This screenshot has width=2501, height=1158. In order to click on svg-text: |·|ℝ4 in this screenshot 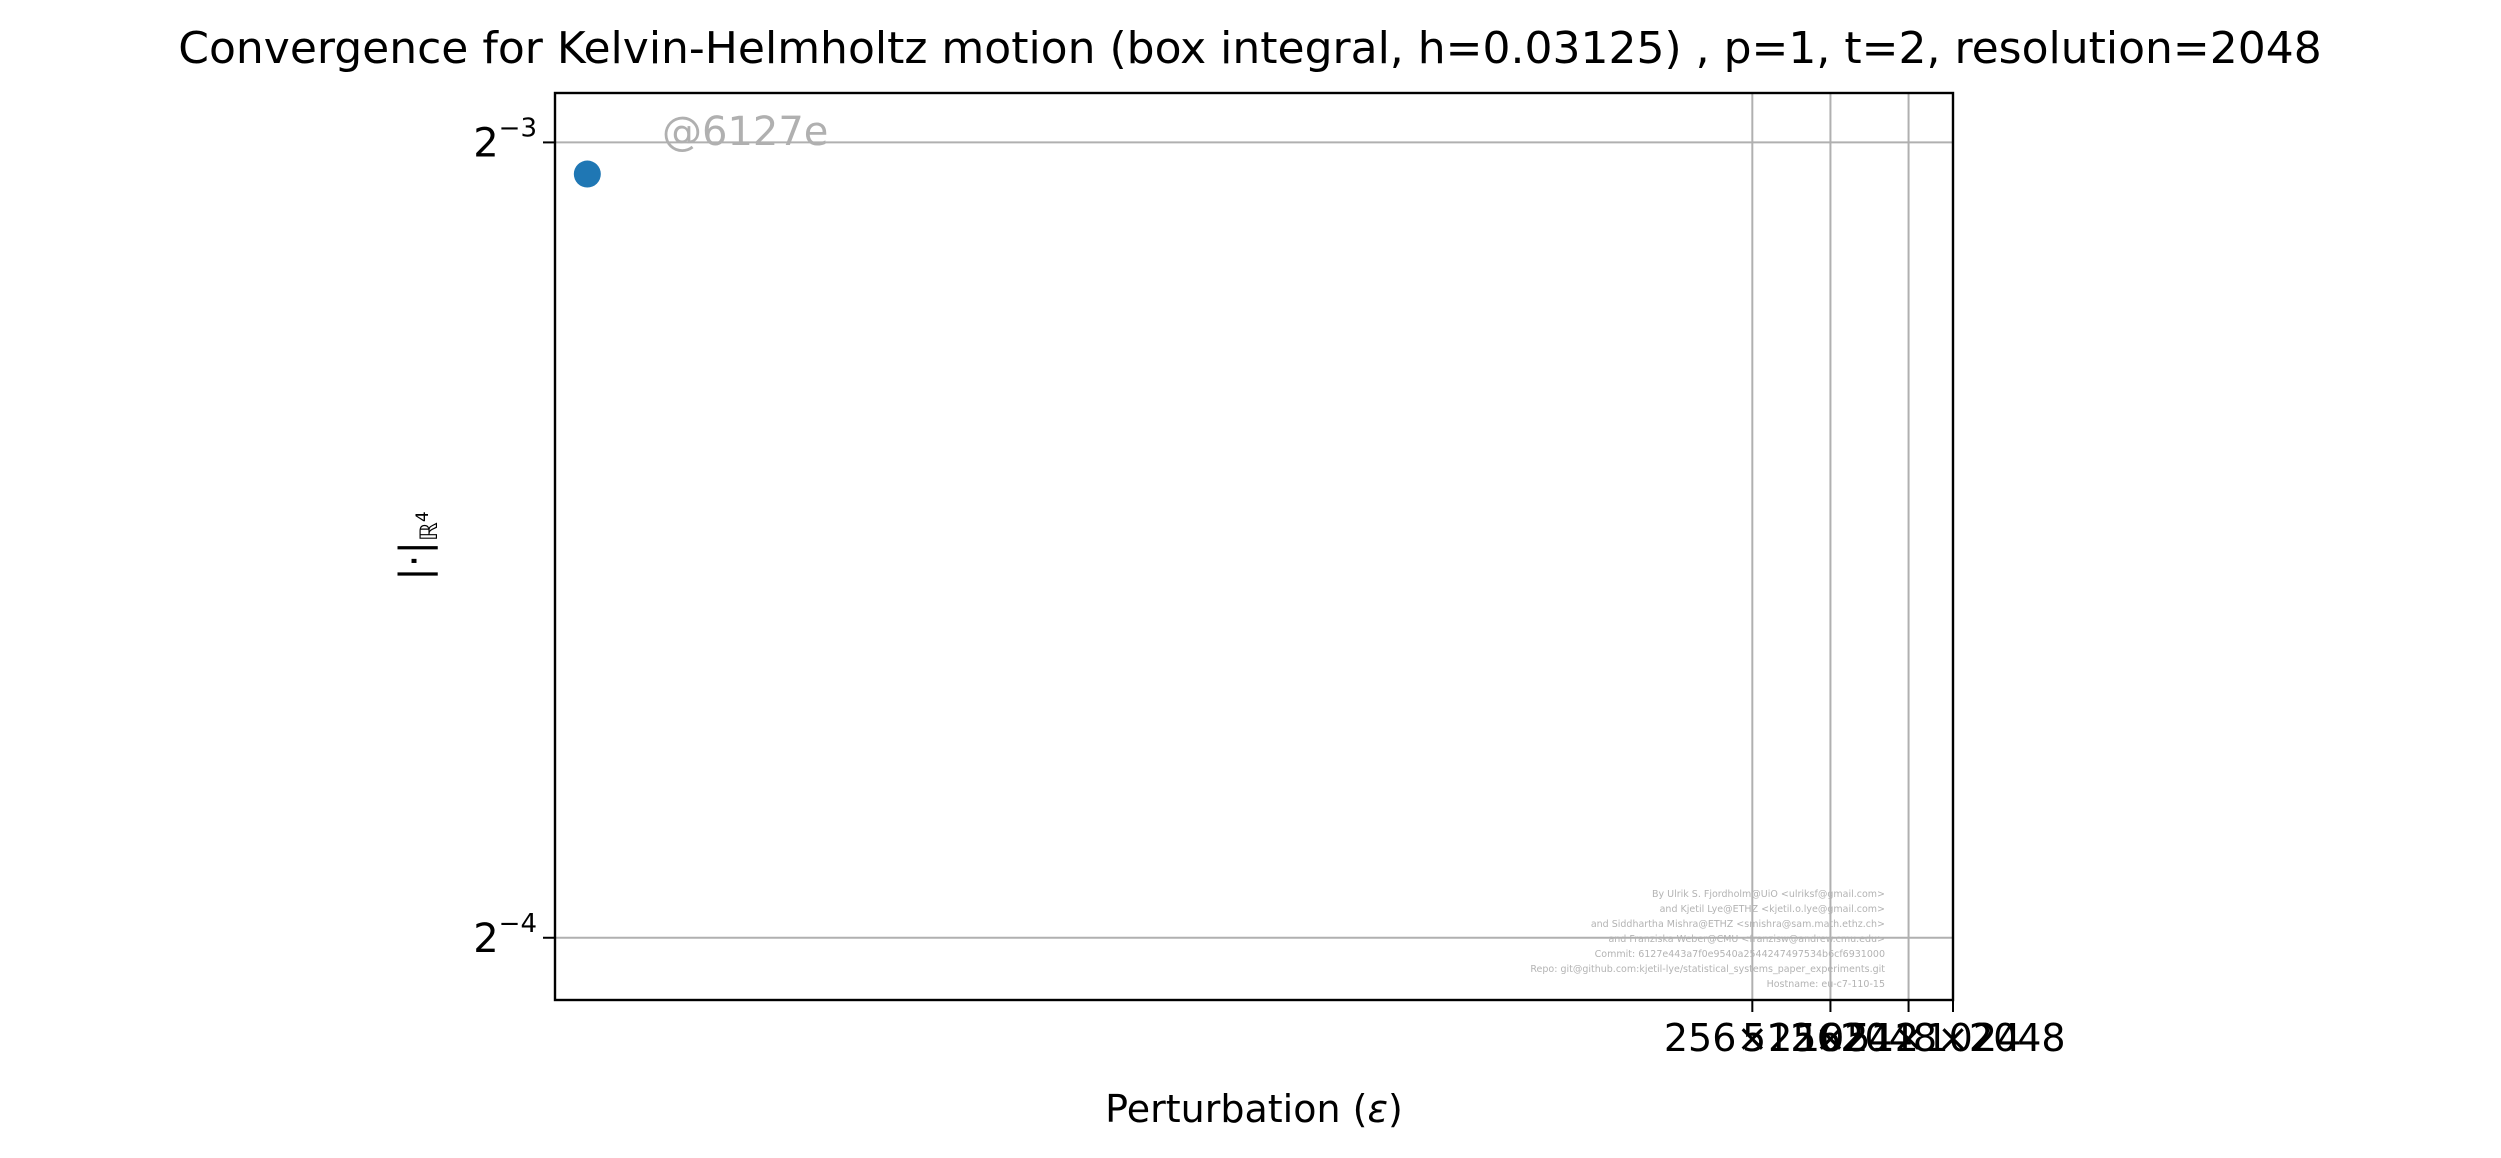, I will do `click(417, 546)`.